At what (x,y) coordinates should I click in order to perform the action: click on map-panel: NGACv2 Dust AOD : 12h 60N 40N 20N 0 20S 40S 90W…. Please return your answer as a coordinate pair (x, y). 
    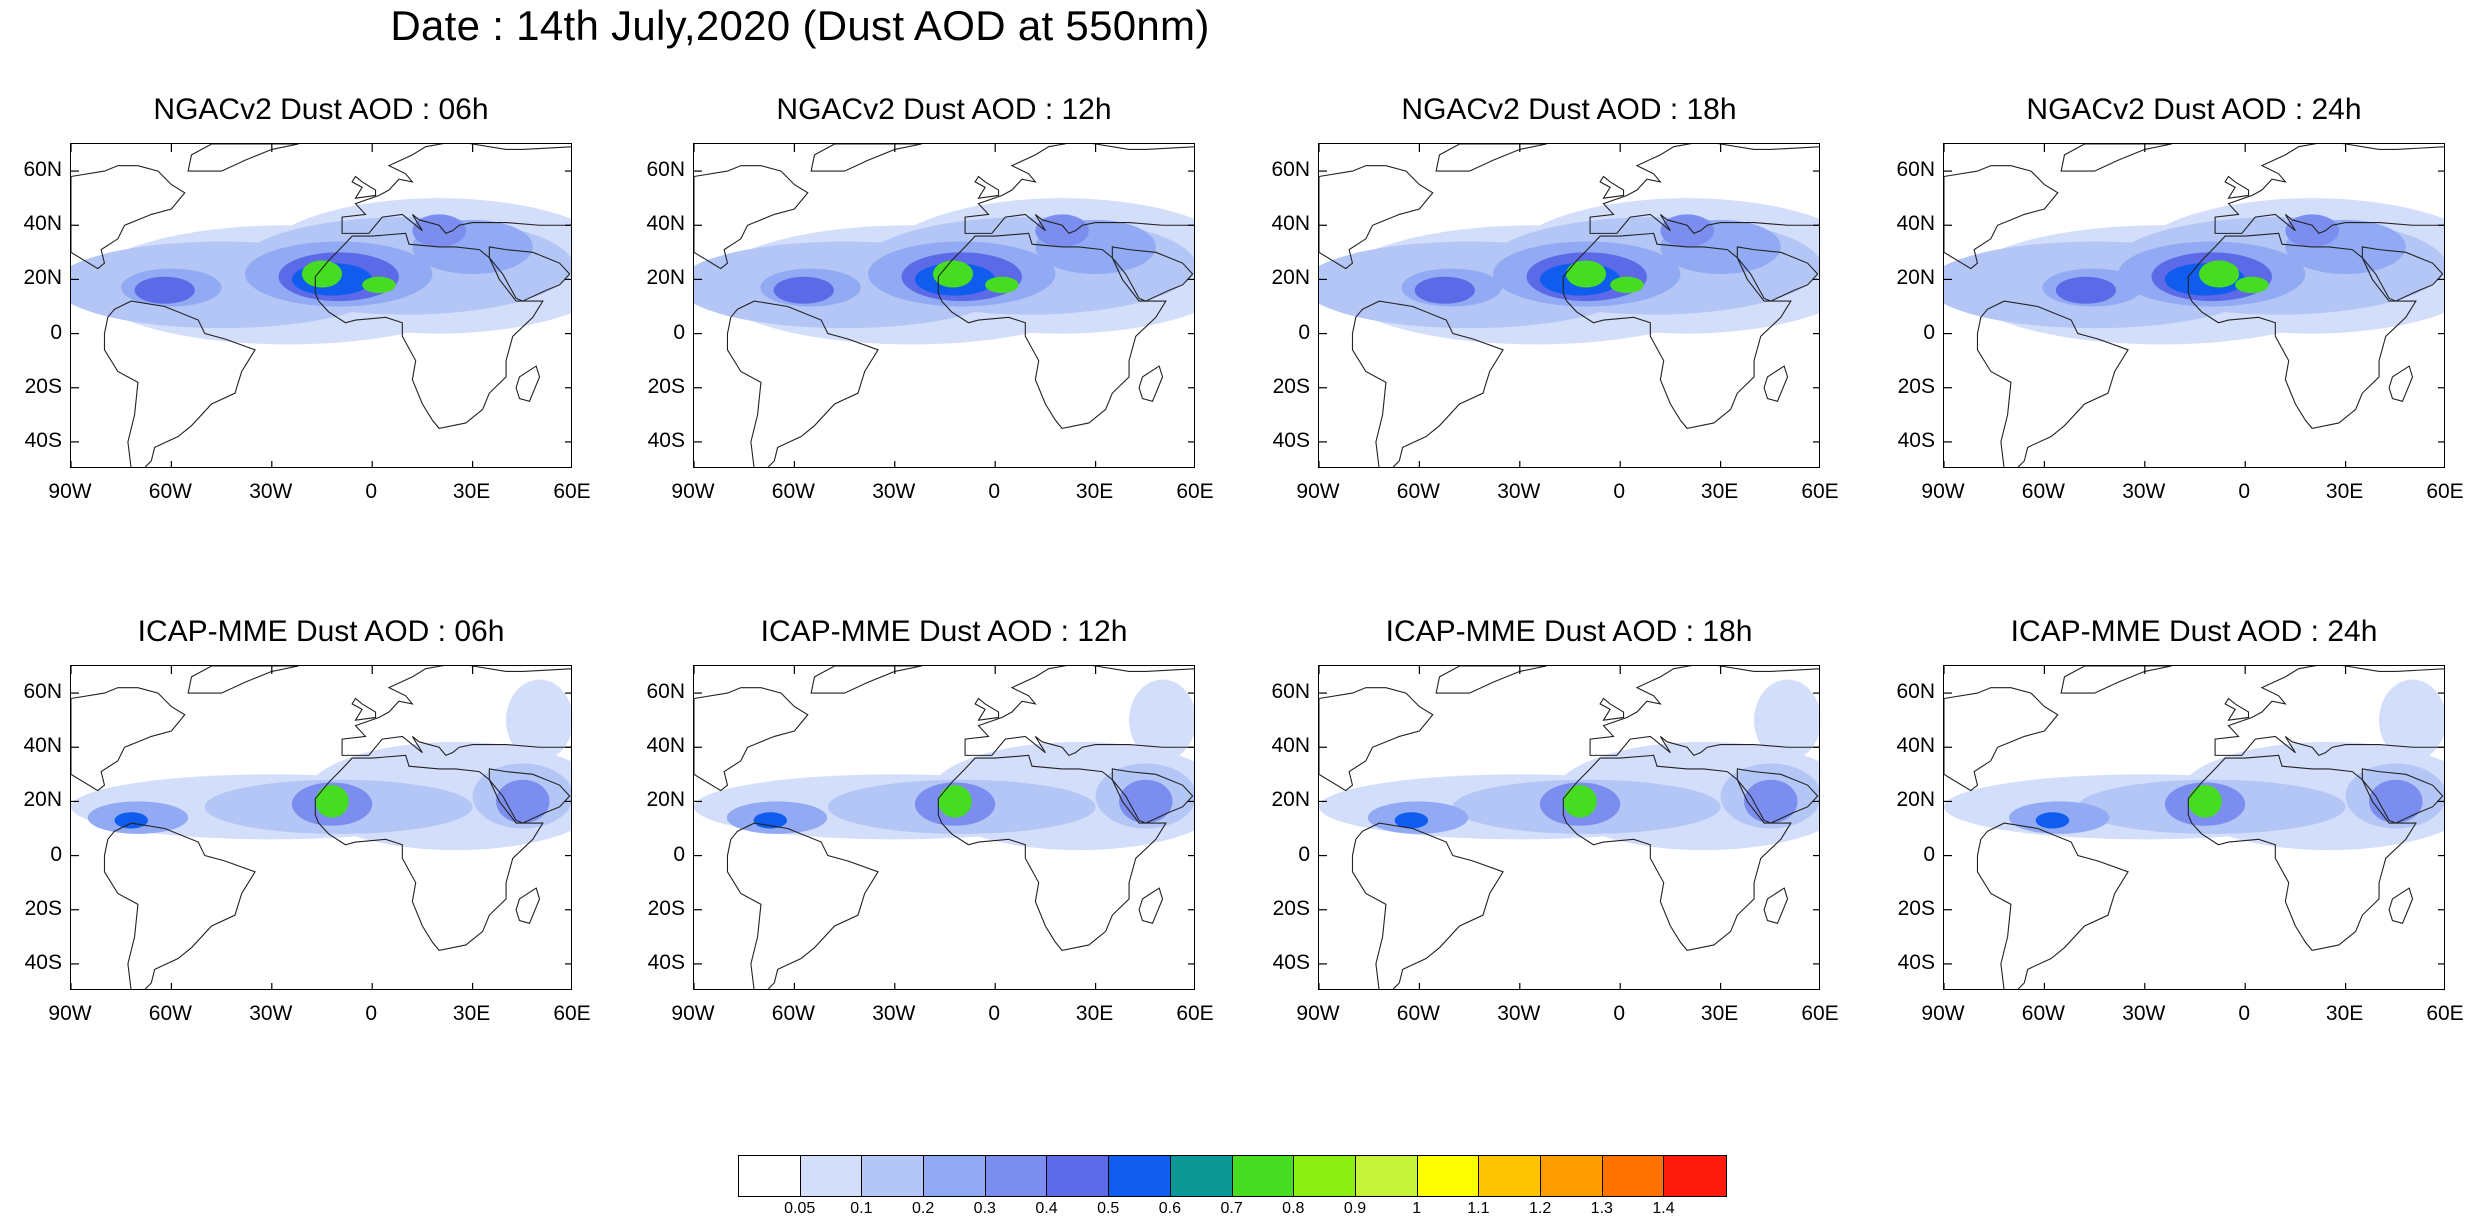
    Looking at the image, I should click on (948, 348).